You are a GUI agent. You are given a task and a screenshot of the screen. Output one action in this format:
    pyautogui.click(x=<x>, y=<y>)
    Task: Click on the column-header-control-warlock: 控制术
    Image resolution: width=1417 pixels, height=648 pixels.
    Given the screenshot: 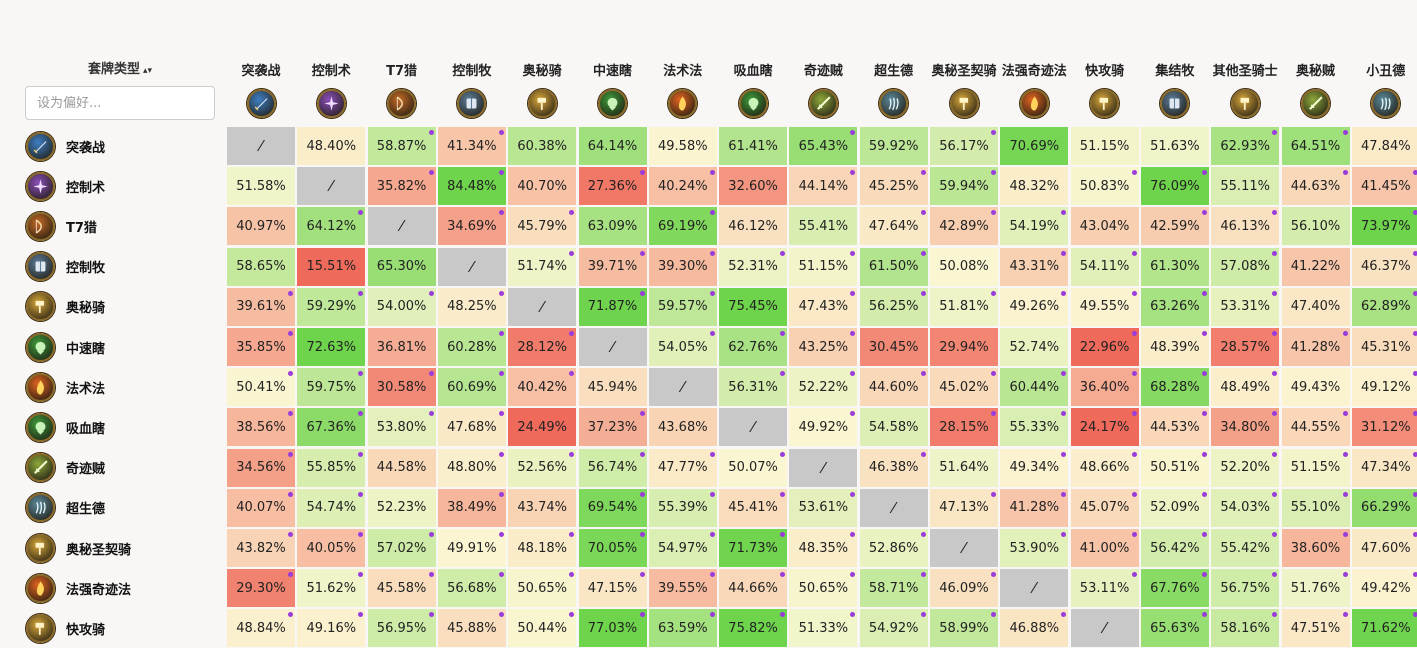 What is the action you would take?
    pyautogui.click(x=331, y=90)
    